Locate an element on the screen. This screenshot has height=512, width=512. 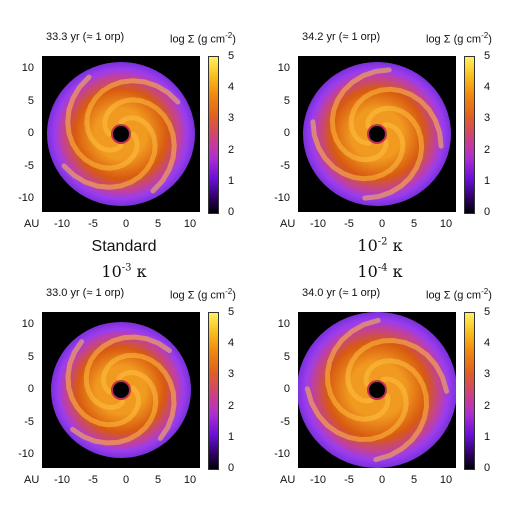
time-label: 34.0 yr (≈ 1 orp) is located at coordinates (341, 293).